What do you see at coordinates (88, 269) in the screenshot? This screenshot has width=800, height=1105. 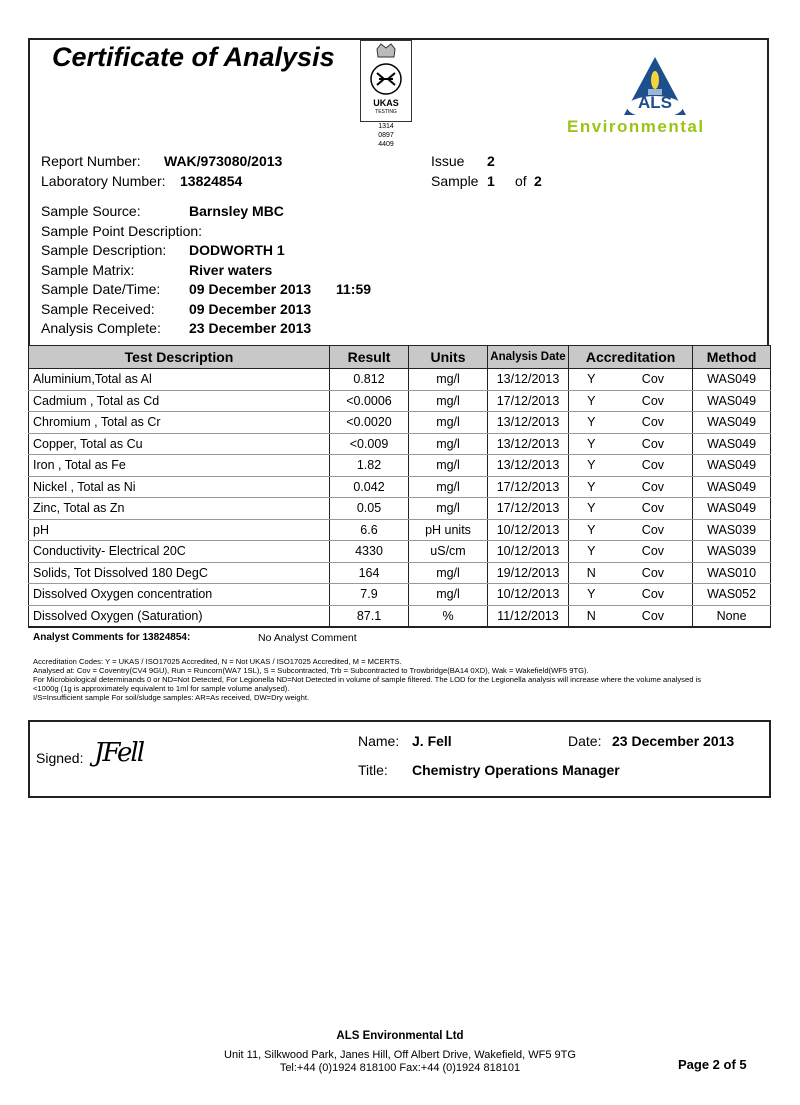 I see `sample-field-label: Sample Matrix:` at bounding box center [88, 269].